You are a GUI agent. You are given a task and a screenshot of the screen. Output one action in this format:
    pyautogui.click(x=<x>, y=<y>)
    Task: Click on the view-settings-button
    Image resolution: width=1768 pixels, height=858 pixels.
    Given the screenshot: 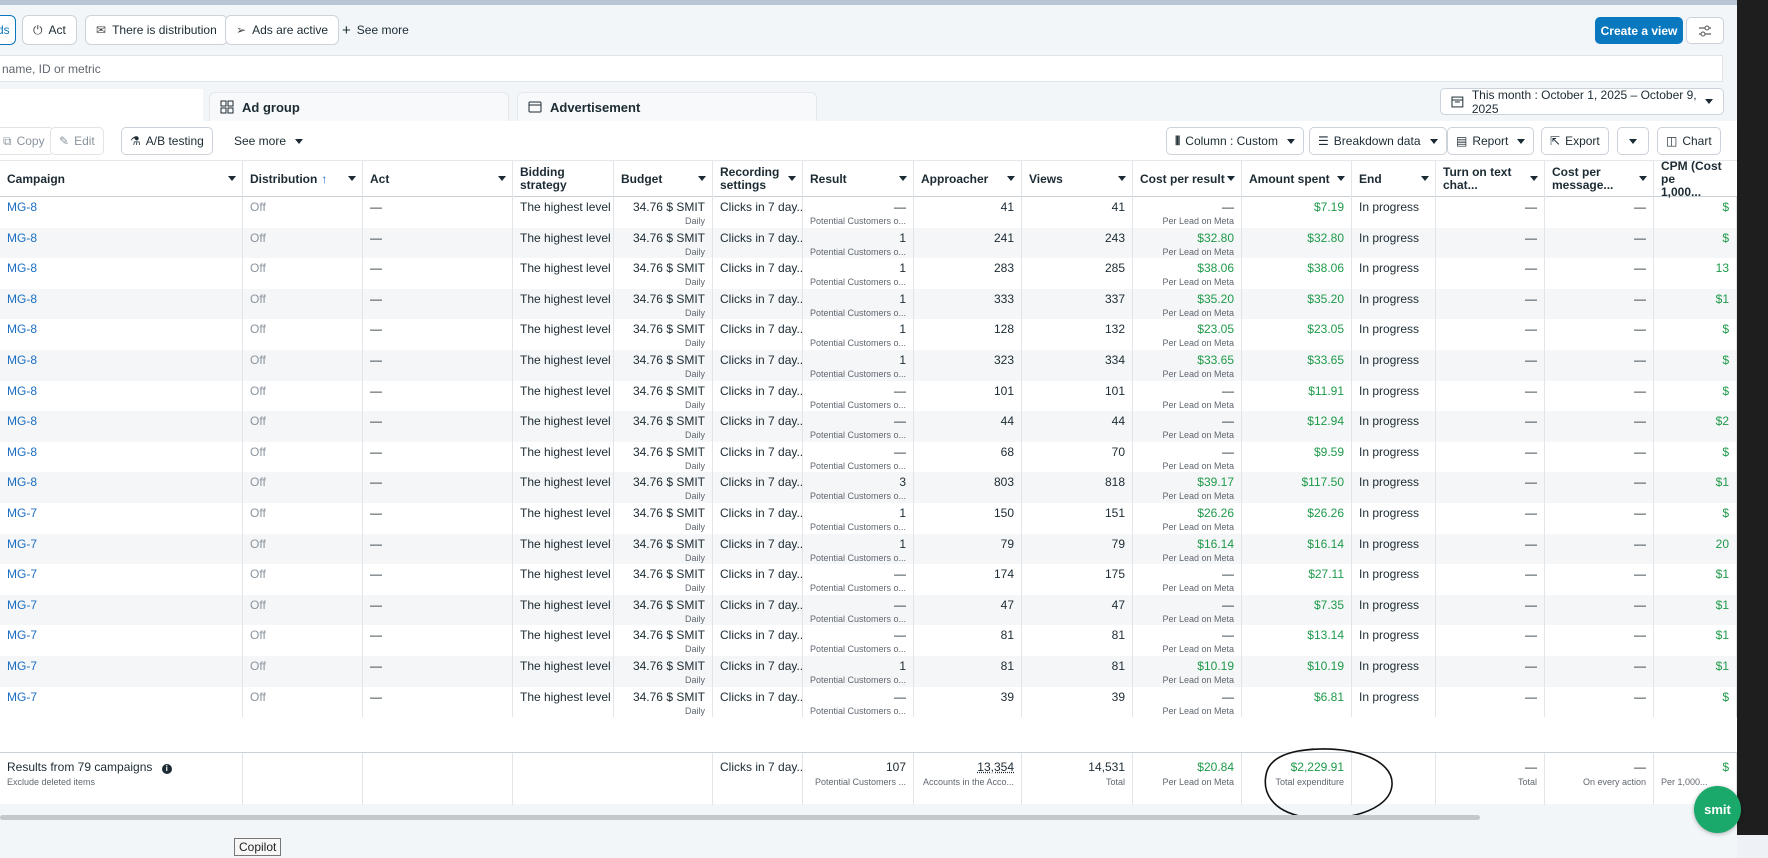 What is the action you would take?
    pyautogui.click(x=1705, y=30)
    